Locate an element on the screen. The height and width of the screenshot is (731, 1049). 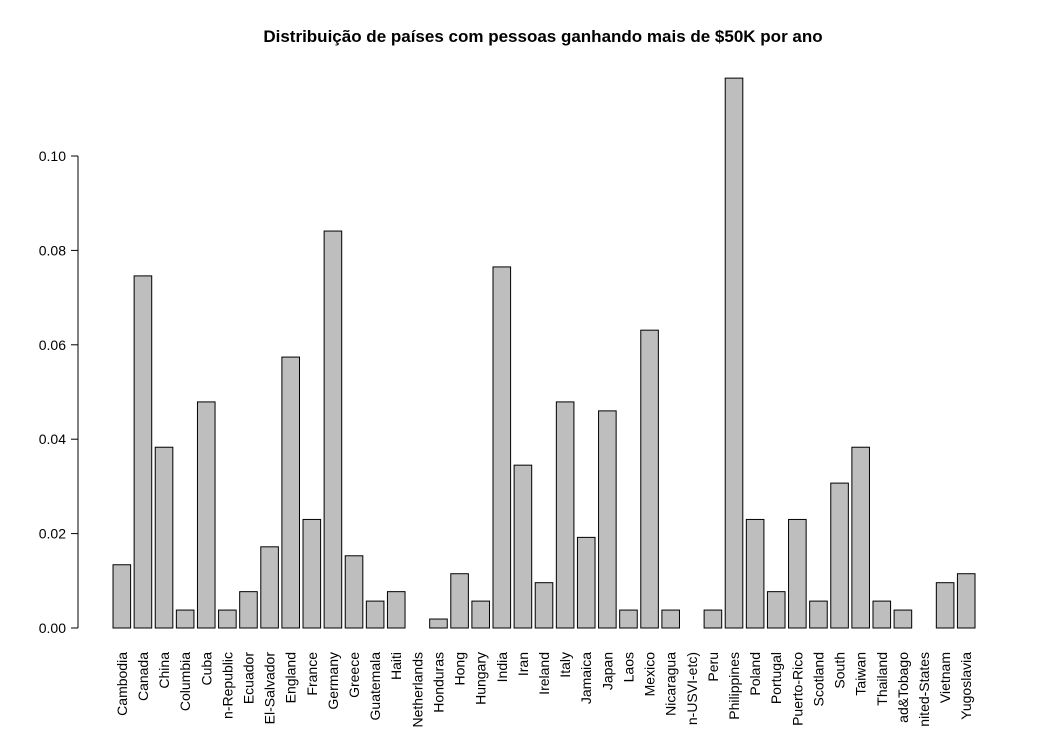
x-tick-label: Nicaragua is located at coordinates (671, 684).